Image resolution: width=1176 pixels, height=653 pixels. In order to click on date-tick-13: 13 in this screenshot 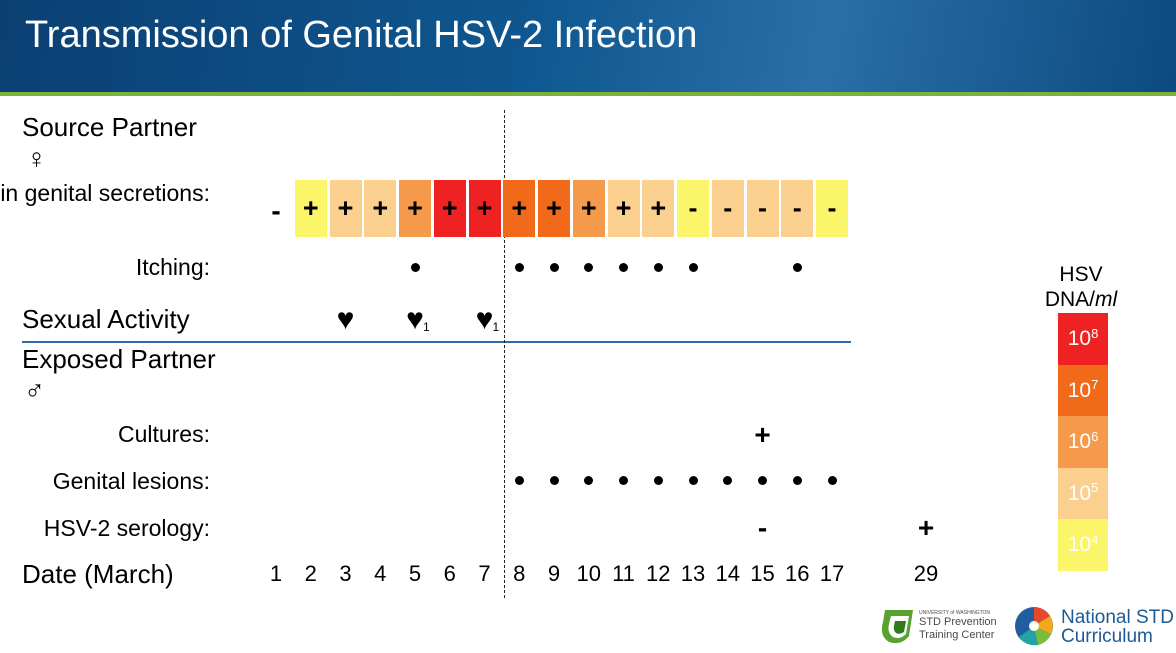, I will do `click(693, 573)`.